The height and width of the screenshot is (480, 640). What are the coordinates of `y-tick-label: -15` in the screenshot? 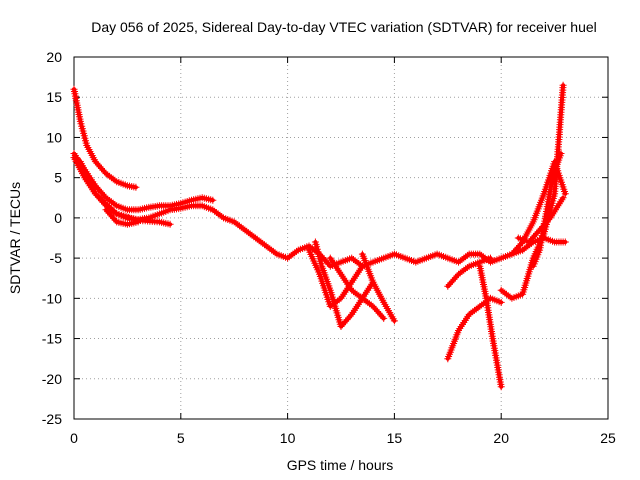 It's located at (52, 339).